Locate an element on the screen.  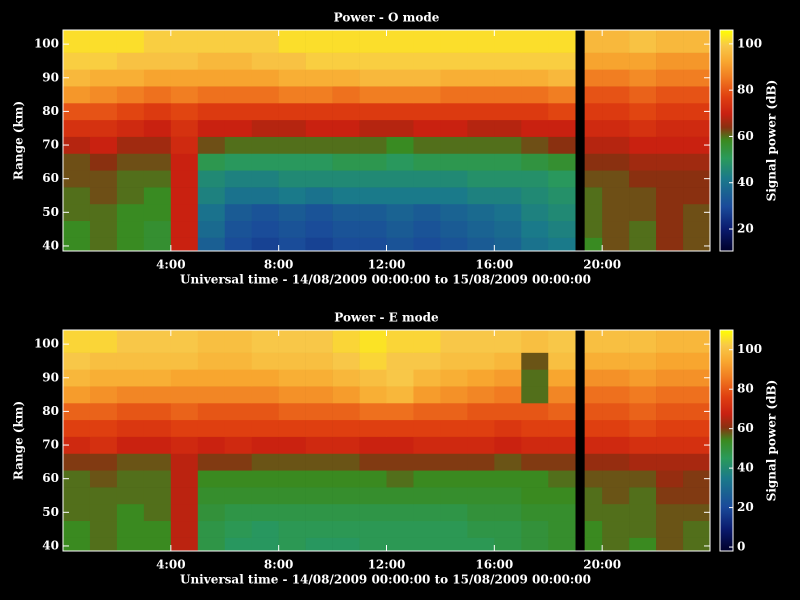
y-tick-label: 70 is located at coordinates (50, 145).